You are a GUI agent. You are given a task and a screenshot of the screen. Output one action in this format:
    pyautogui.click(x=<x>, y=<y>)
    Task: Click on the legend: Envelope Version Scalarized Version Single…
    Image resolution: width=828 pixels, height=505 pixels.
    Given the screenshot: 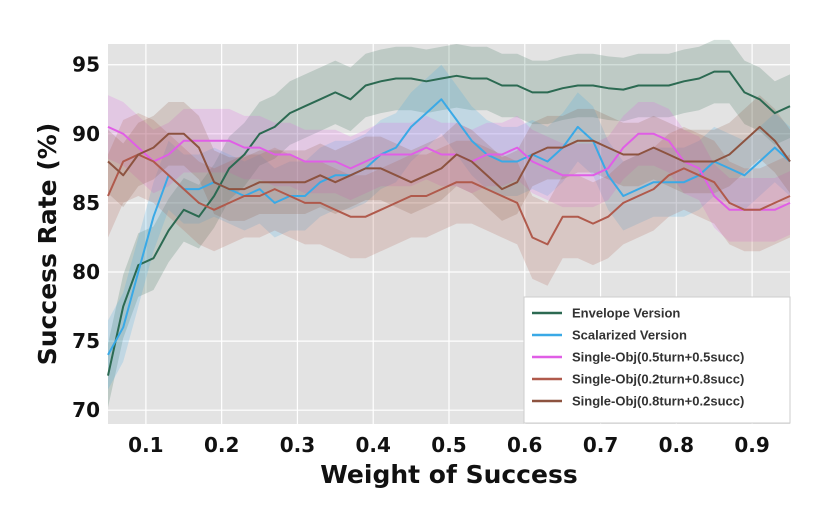 What is the action you would take?
    pyautogui.click(x=657, y=360)
    